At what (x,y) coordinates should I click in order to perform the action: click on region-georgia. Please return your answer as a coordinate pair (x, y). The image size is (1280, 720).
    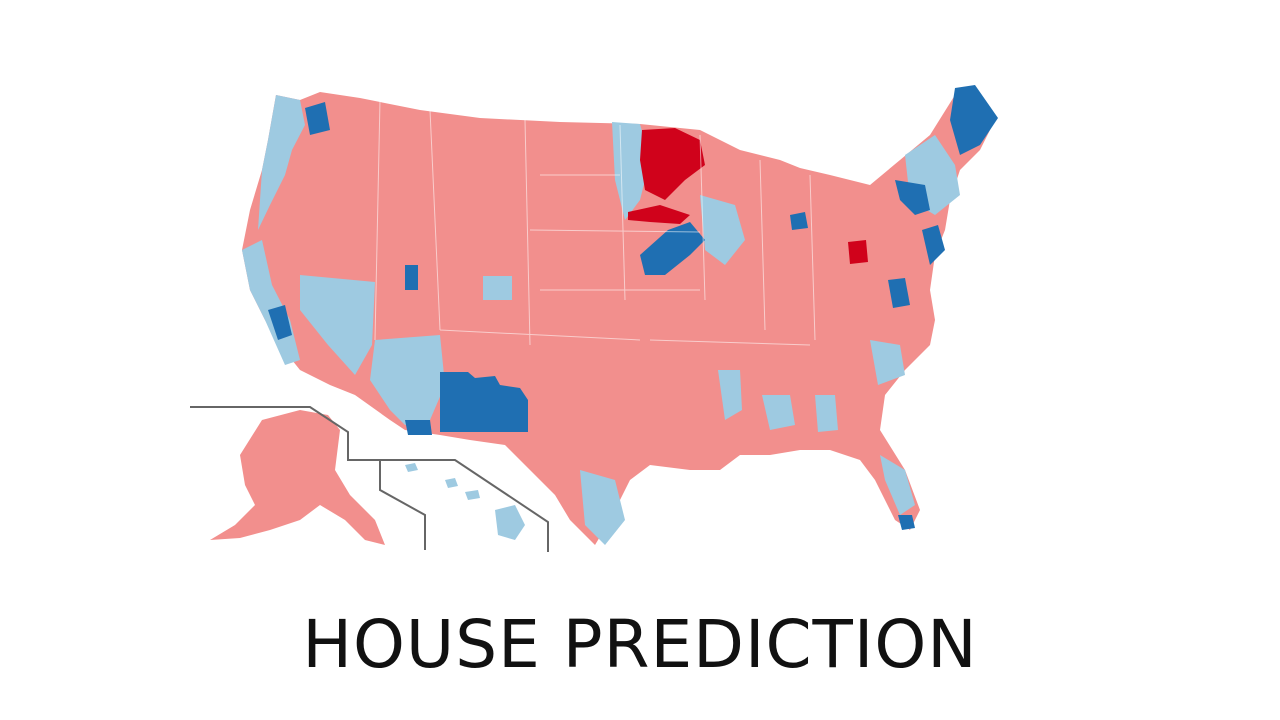
    Looking at the image, I should click on (778, 412).